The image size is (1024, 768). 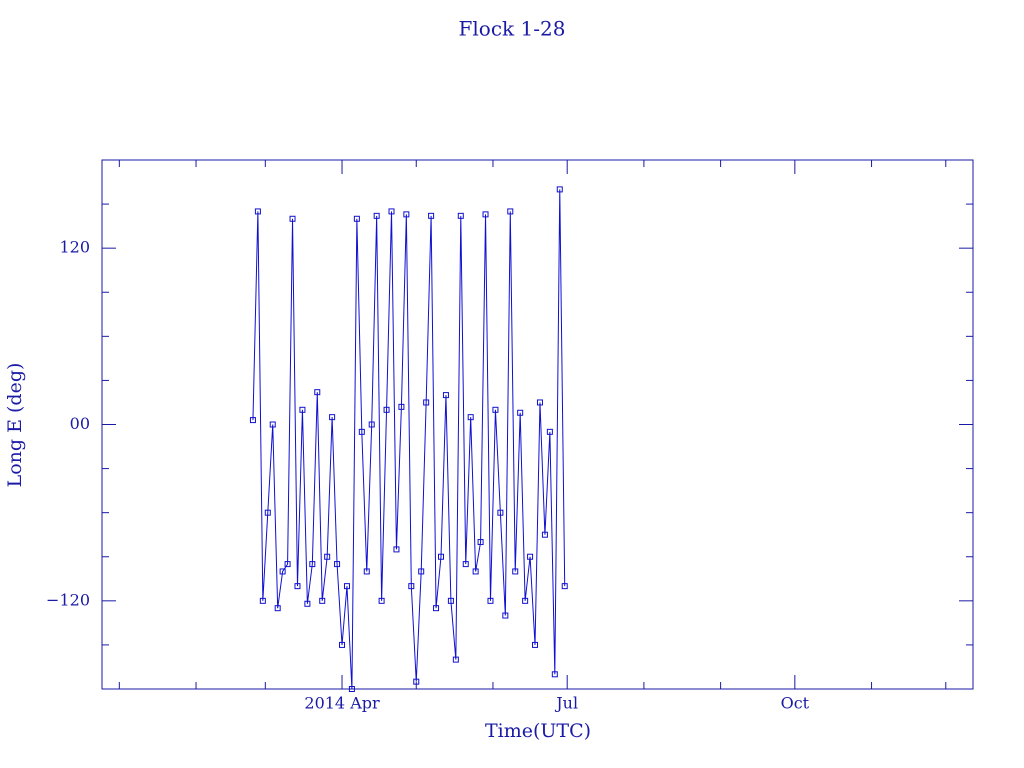 What do you see at coordinates (795, 703) in the screenshot?
I see `x-tick-label: Oct` at bounding box center [795, 703].